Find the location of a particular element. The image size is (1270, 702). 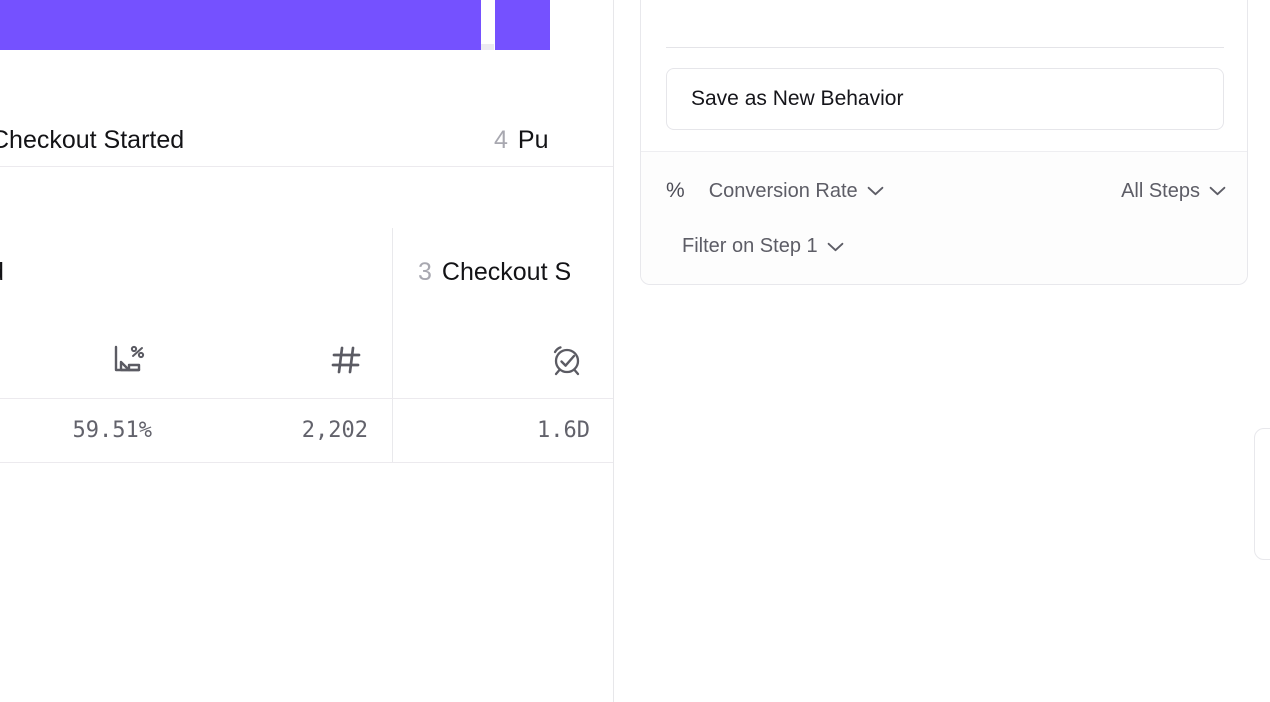

step-filter-row: Filter on Step 1 is located at coordinates (763, 246).